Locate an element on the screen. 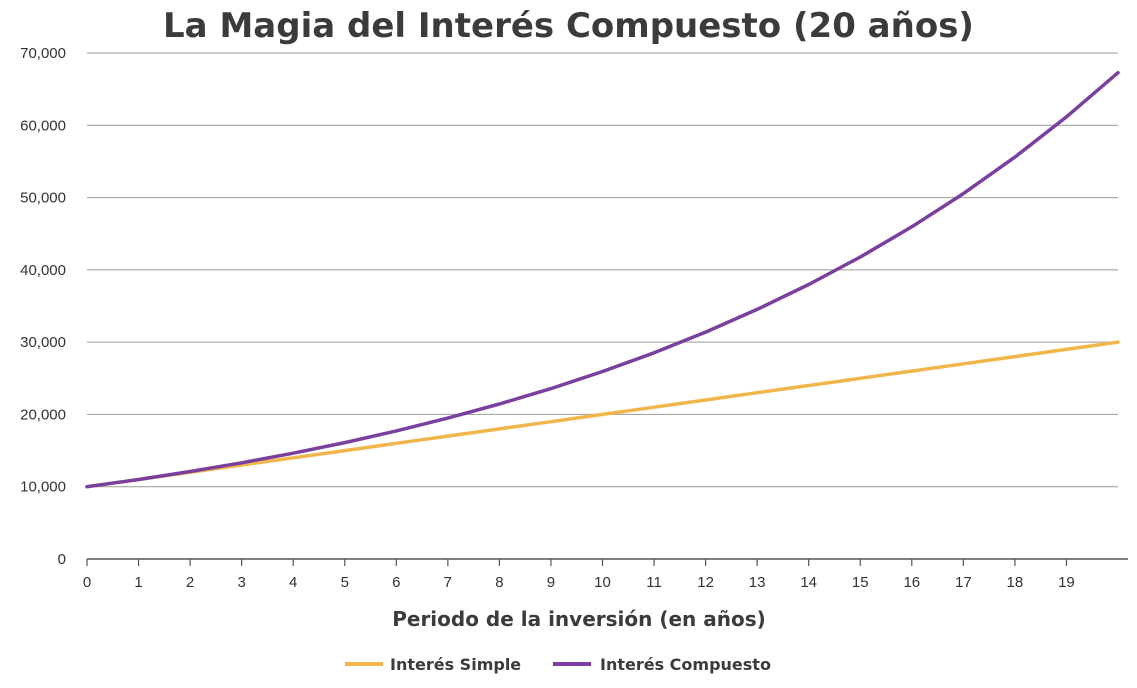 The height and width of the screenshot is (688, 1137). x-tick-label-5: 5 is located at coordinates (345, 582).